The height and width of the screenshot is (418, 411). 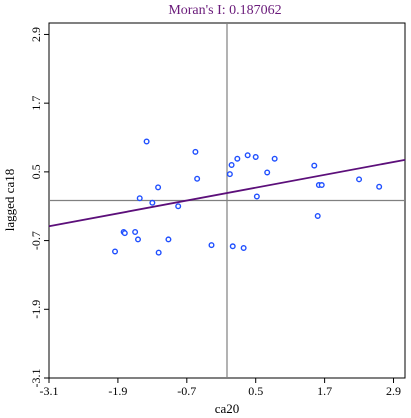 I want to click on y-axis: -3.1 -1.9 -0.7 0.5 1.7 2.9, so click(x=39, y=207).